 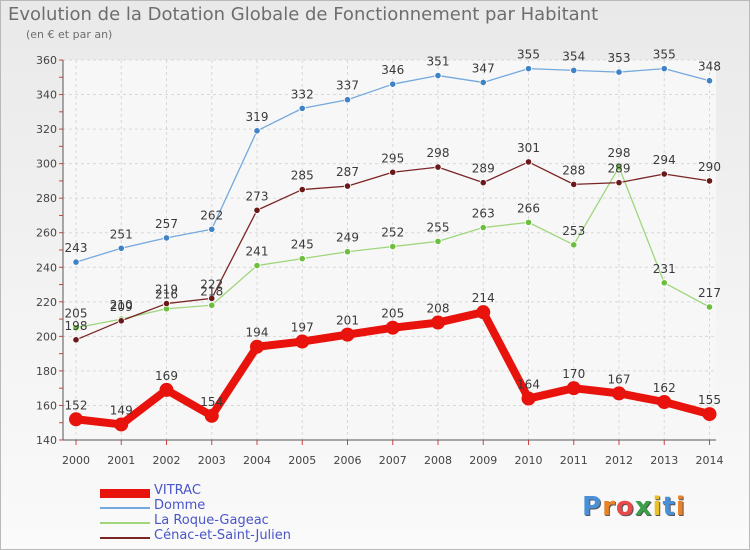 I want to click on data-label: 348, so click(x=709, y=67).